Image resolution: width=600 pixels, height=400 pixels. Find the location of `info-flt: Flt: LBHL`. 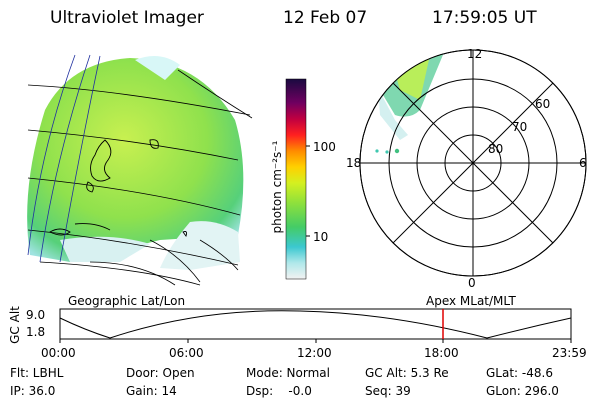

info-flt: Flt: LBHL is located at coordinates (37, 373).